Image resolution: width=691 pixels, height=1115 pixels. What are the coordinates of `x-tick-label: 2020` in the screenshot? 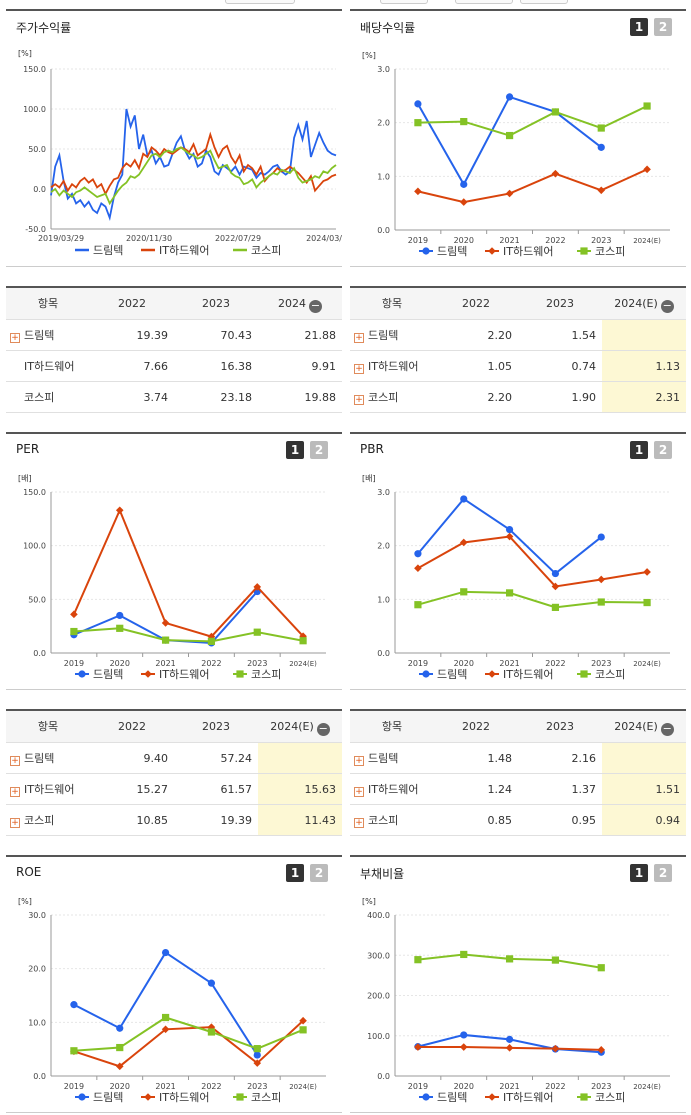 It's located at (464, 240).